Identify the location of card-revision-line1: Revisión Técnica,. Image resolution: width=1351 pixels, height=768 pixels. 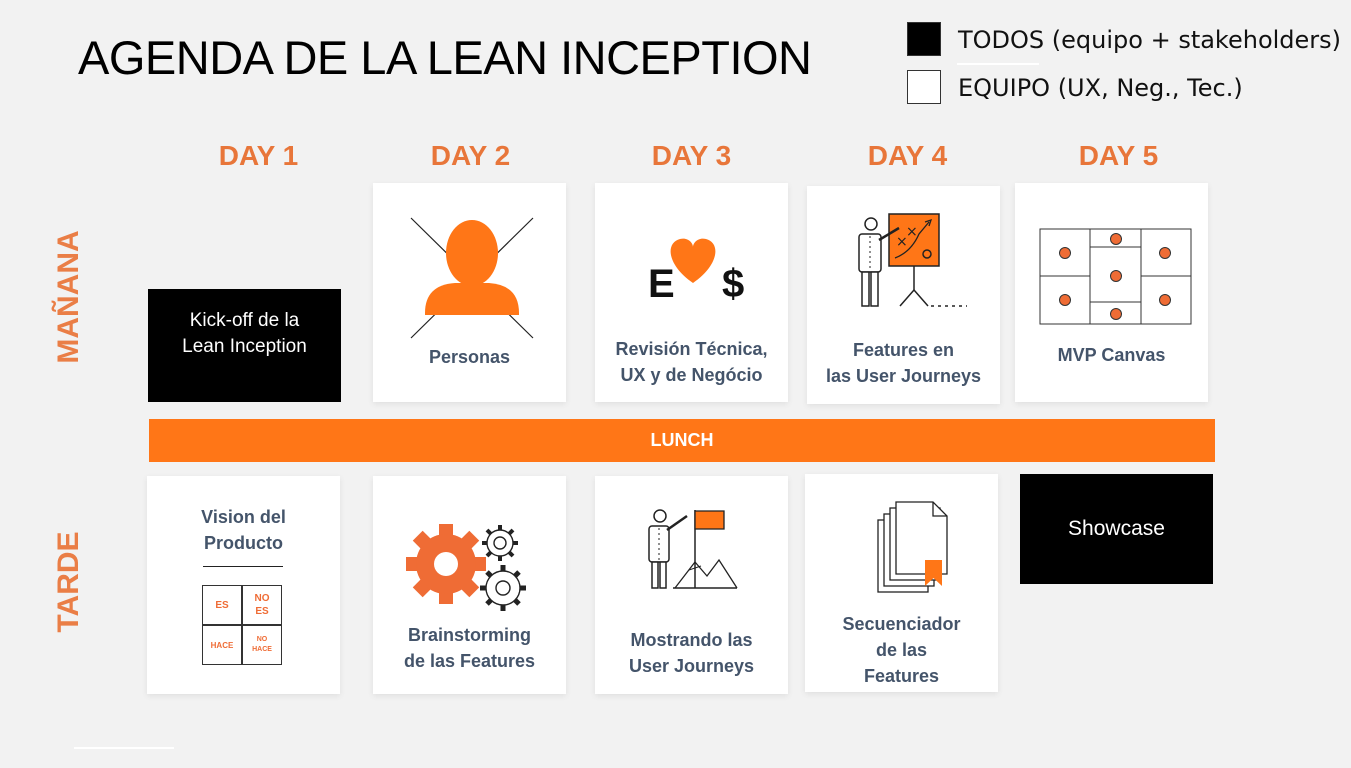
(691, 349).